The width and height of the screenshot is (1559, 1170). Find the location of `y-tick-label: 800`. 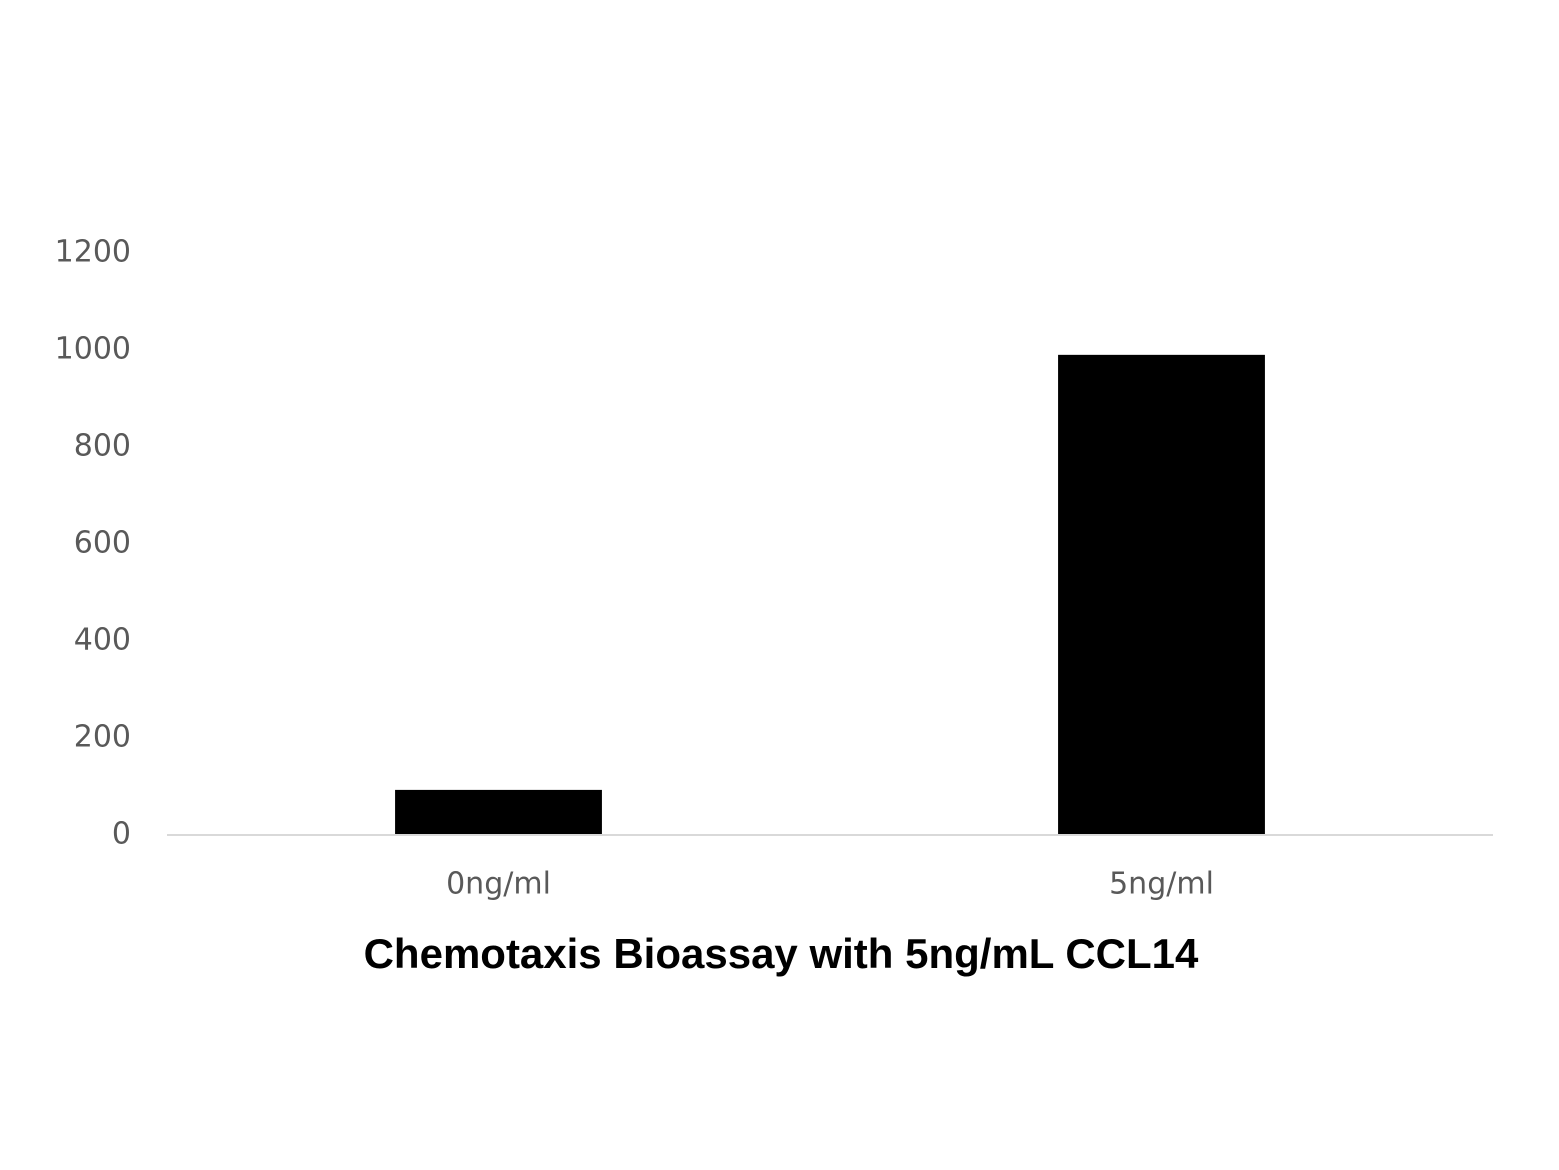

y-tick-label: 800 is located at coordinates (102, 446).